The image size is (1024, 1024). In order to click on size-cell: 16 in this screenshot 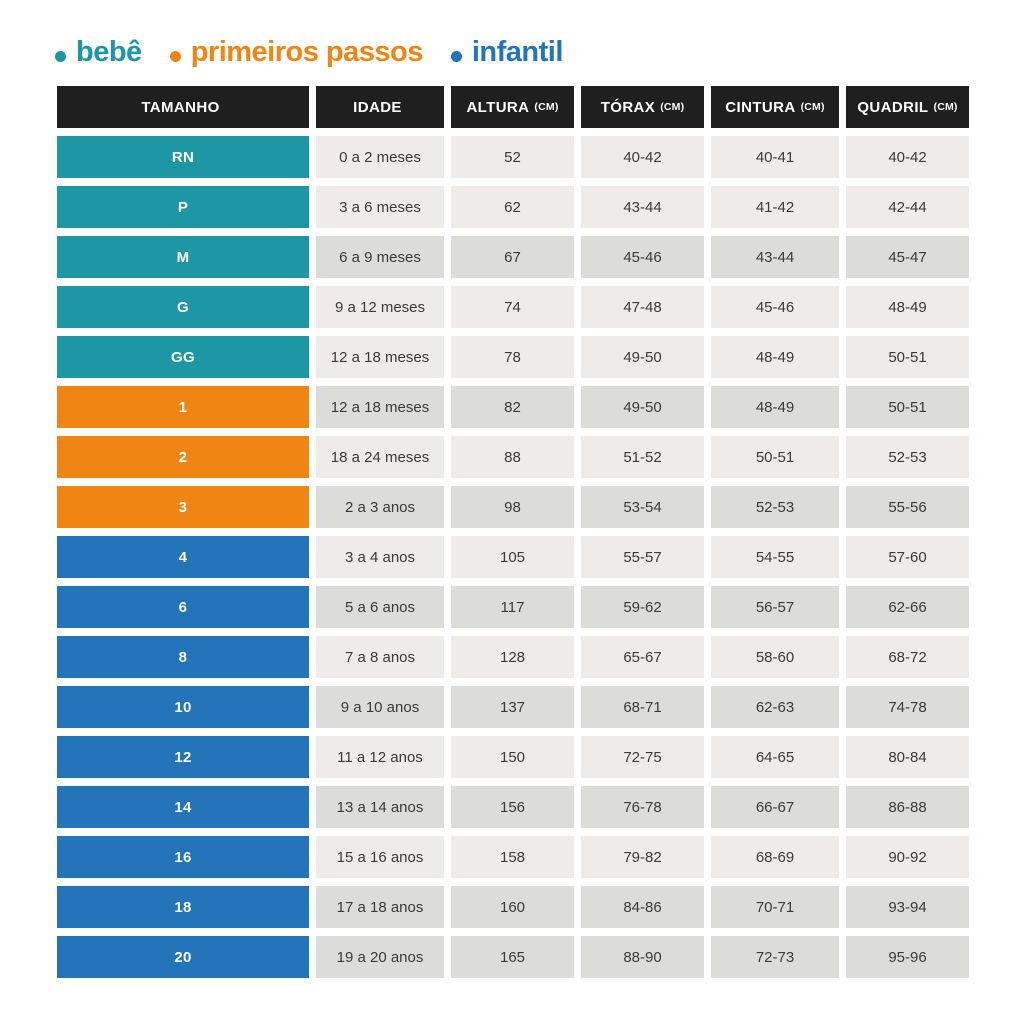, I will do `click(183, 857)`.